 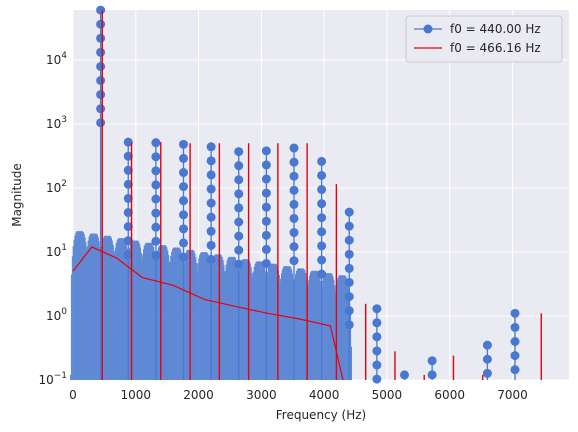 I want to click on x-tick-label: 6000, so click(x=449, y=395).